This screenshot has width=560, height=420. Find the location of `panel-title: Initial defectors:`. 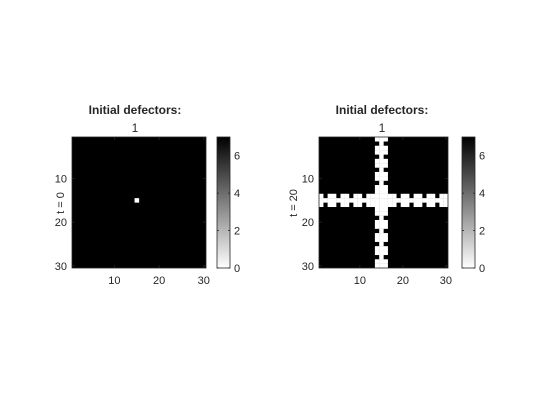

panel-title: Initial defectors: is located at coordinates (382, 110).